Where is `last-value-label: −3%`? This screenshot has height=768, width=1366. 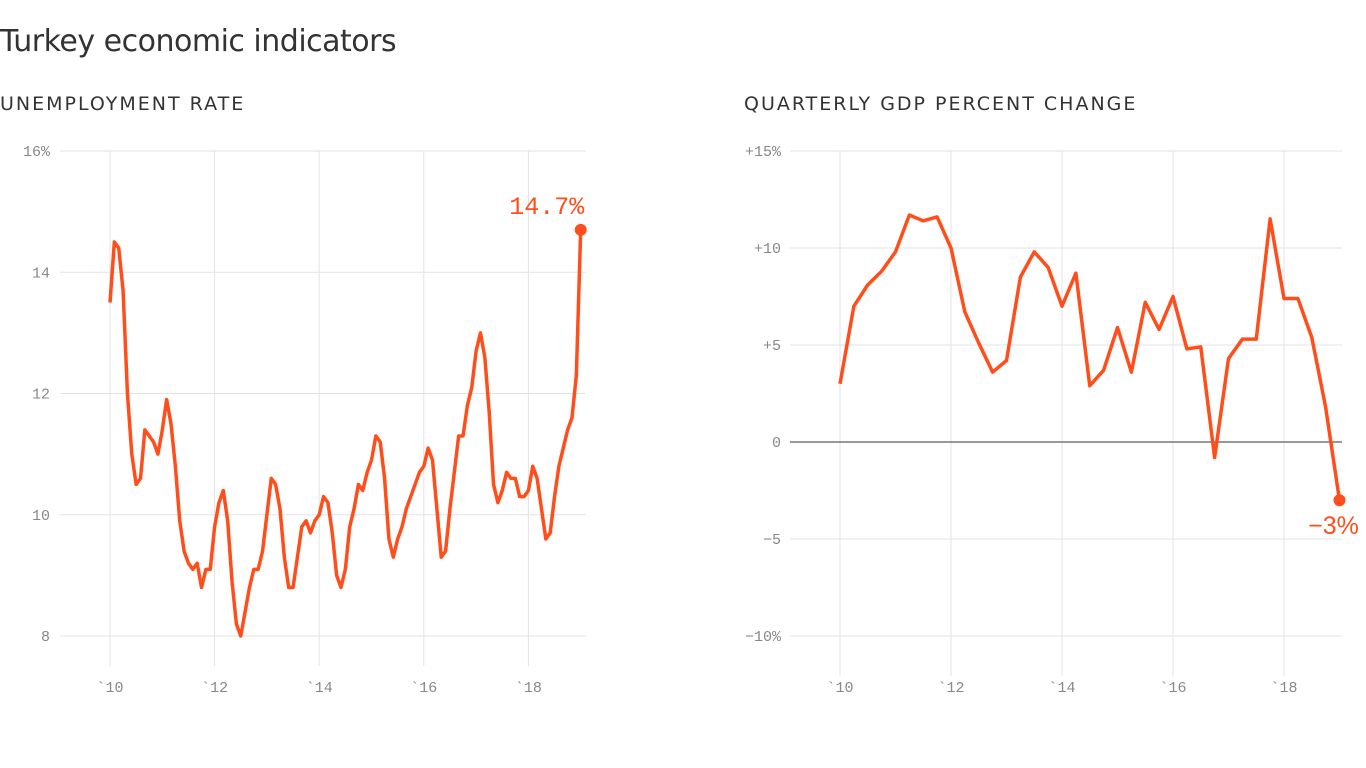
last-value-label: −3% is located at coordinates (1333, 526).